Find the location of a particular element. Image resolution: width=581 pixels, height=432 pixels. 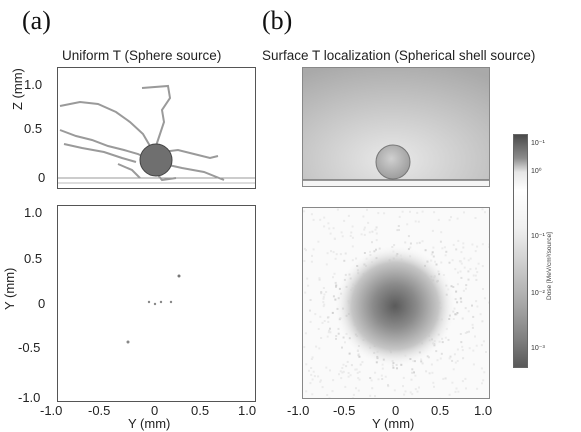

dose-side-view is located at coordinates (396, 127).